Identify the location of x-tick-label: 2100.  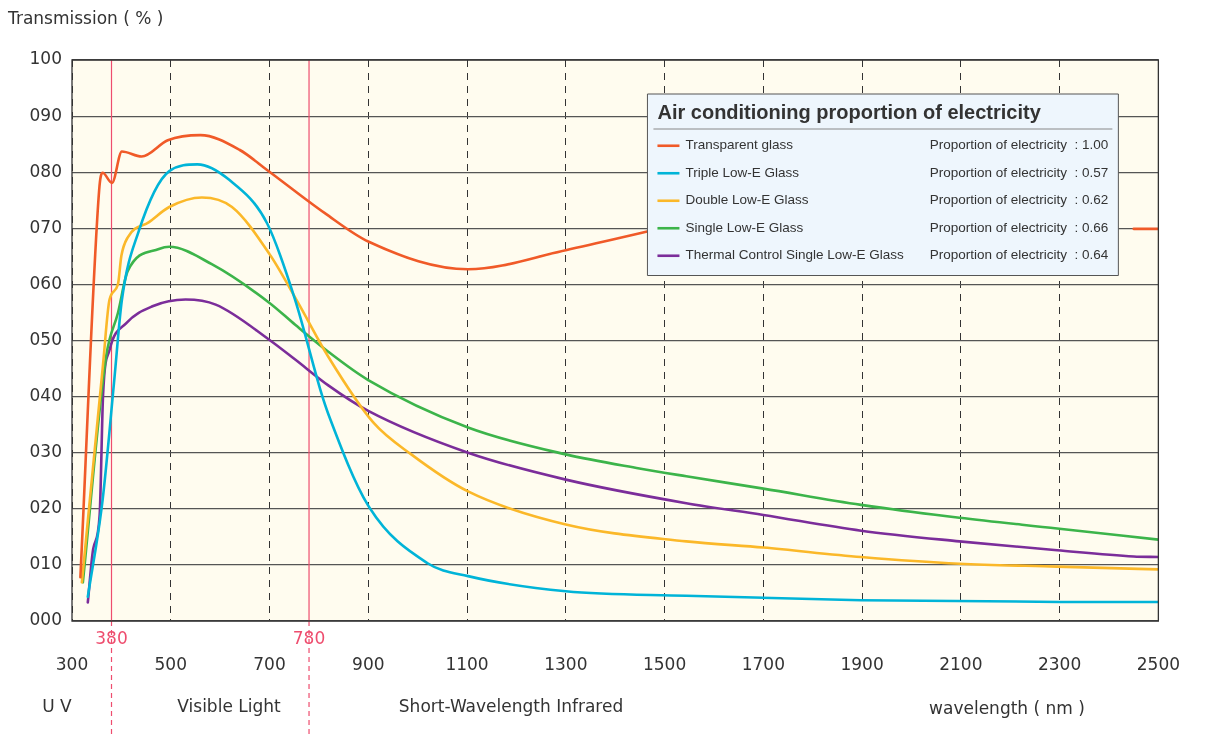
(961, 663).